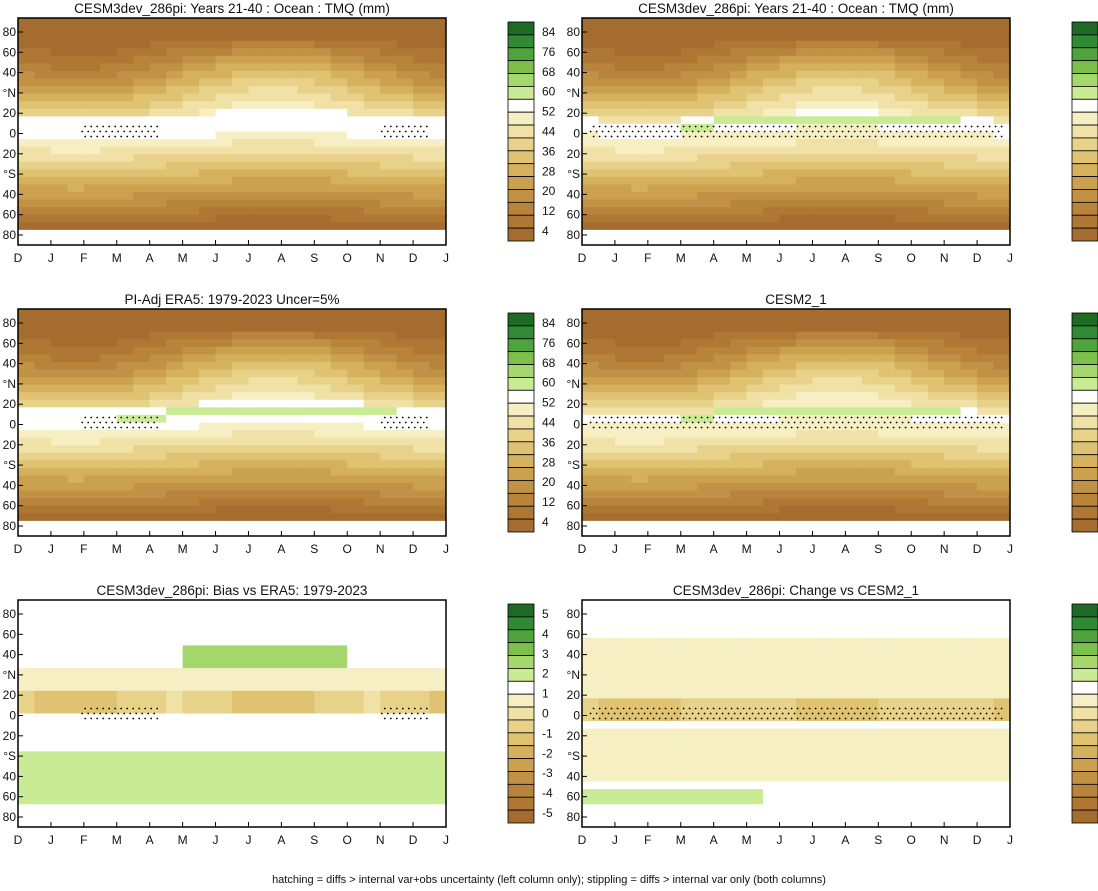 Image resolution: width=1098 pixels, height=891 pixels. What do you see at coordinates (521, 371) in the screenshot?
I see `colorbar-swatch` at bounding box center [521, 371].